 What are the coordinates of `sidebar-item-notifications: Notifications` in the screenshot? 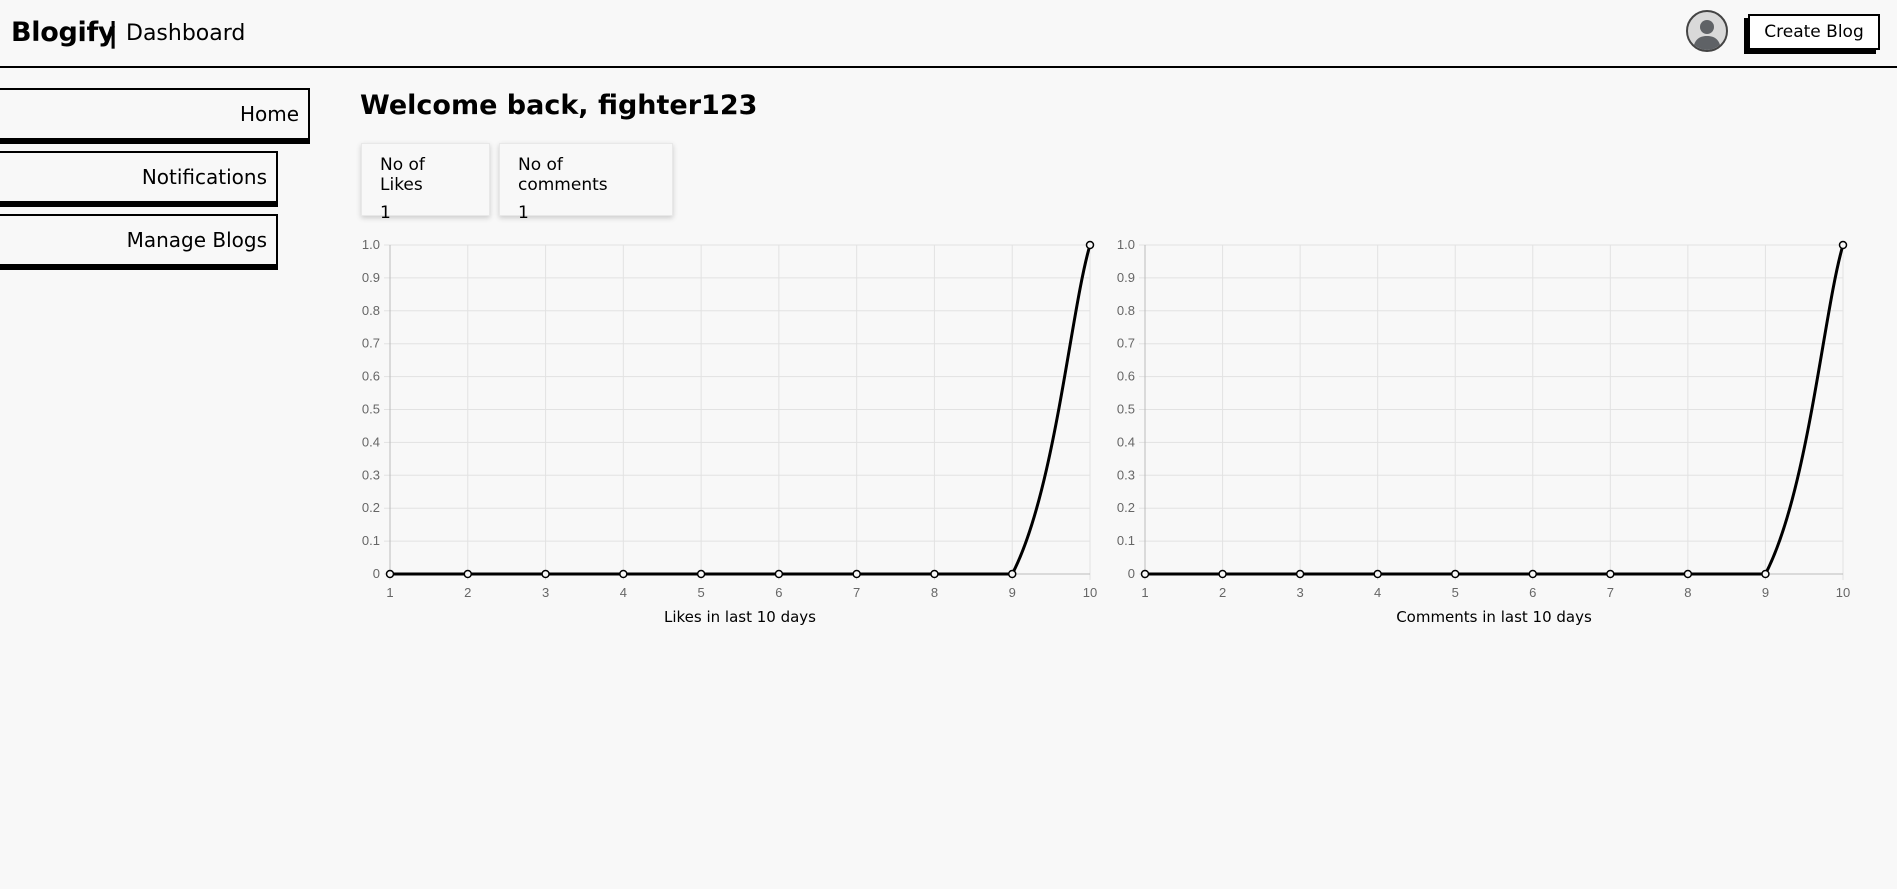 It's located at (139, 177).